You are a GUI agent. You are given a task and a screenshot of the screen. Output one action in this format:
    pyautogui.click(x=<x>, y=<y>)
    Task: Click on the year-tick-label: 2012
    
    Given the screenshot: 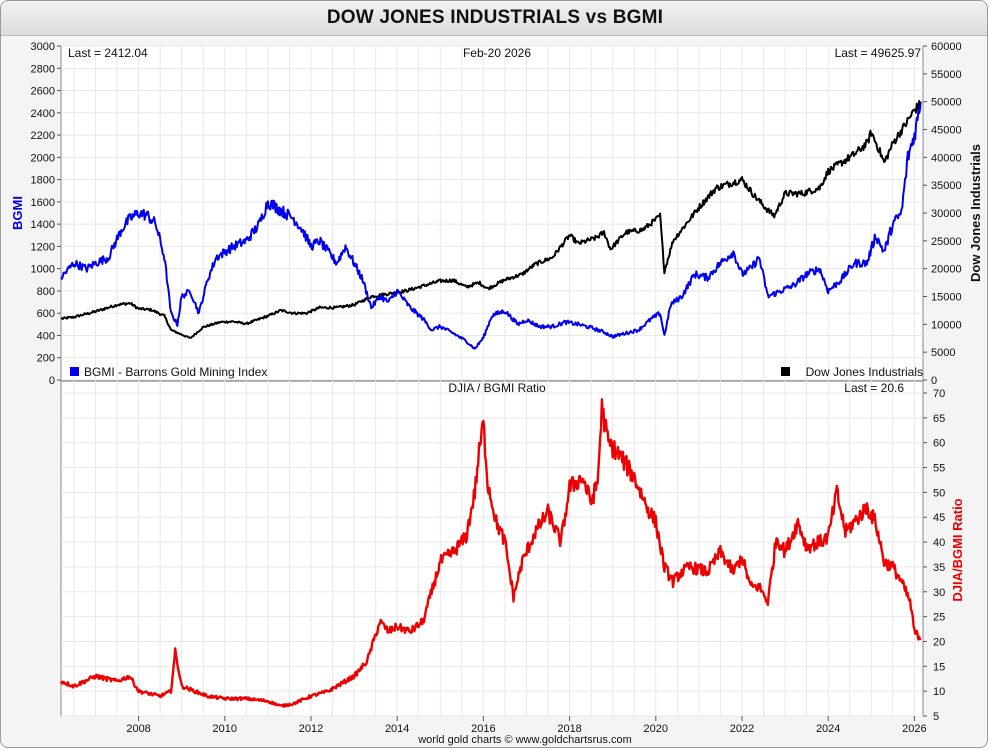 What is the action you would take?
    pyautogui.click(x=311, y=729)
    